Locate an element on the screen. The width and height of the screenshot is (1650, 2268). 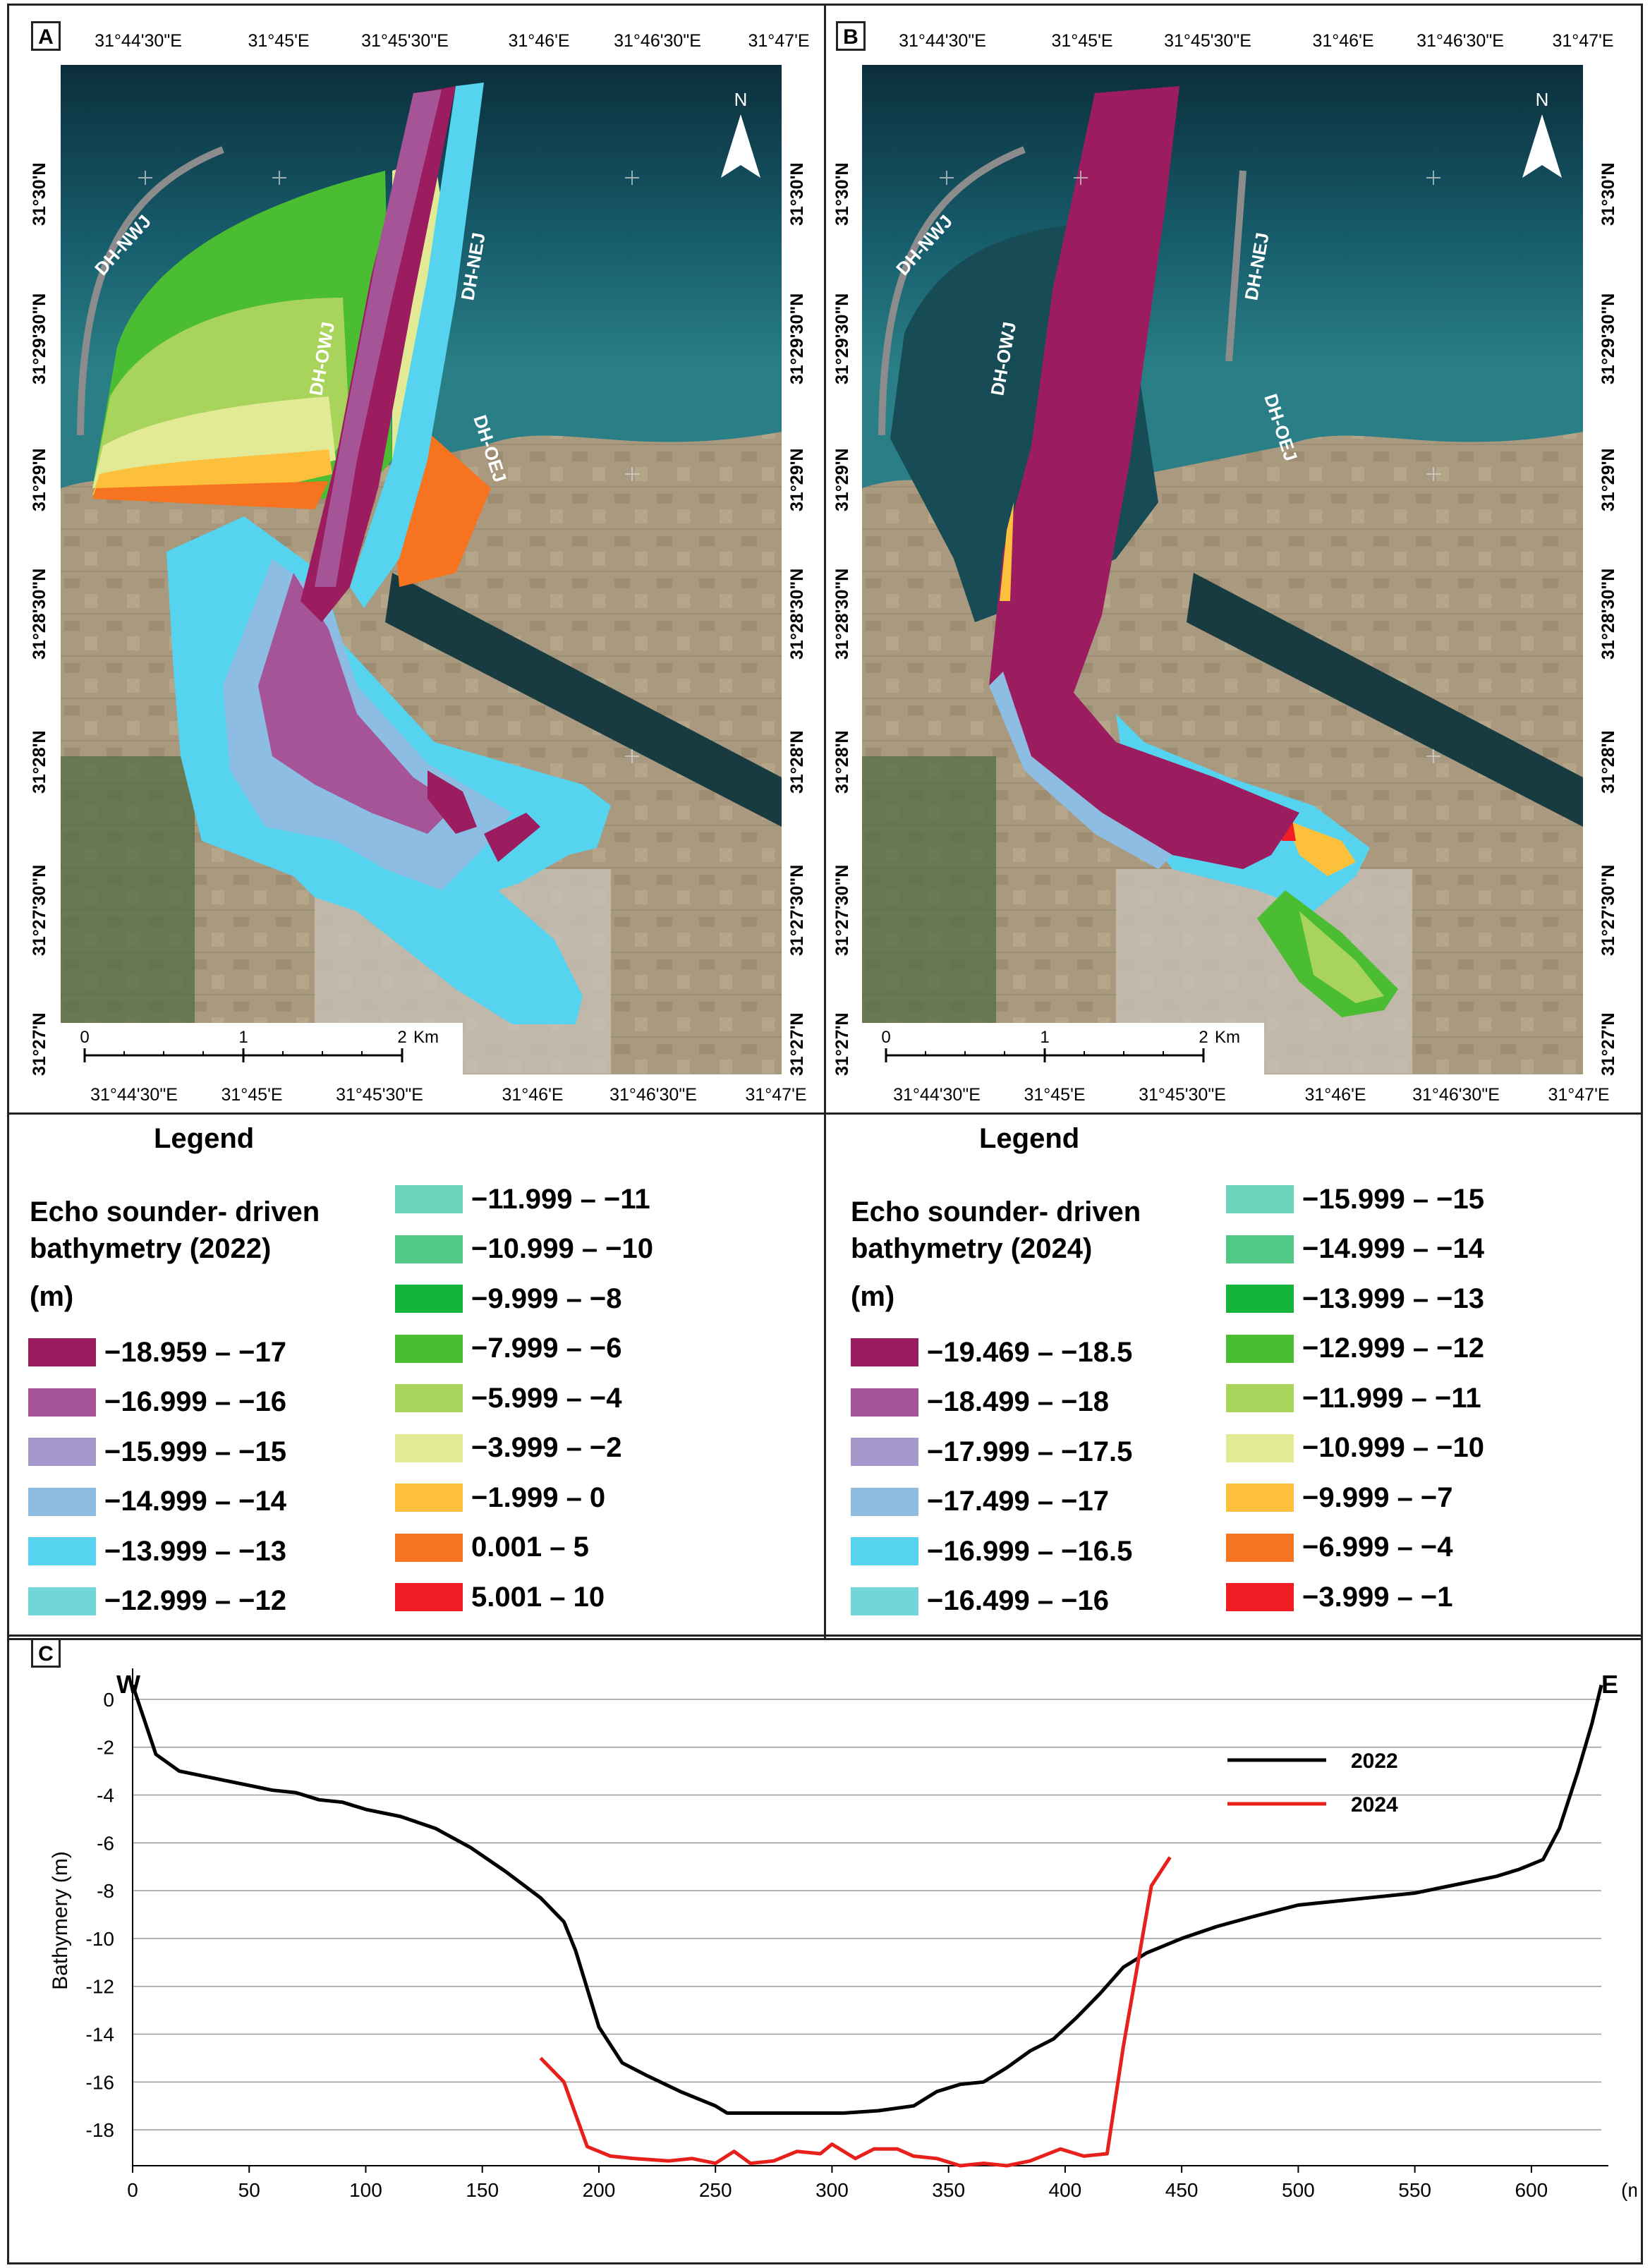
north-arrow-b: N is located at coordinates (1542, 133).